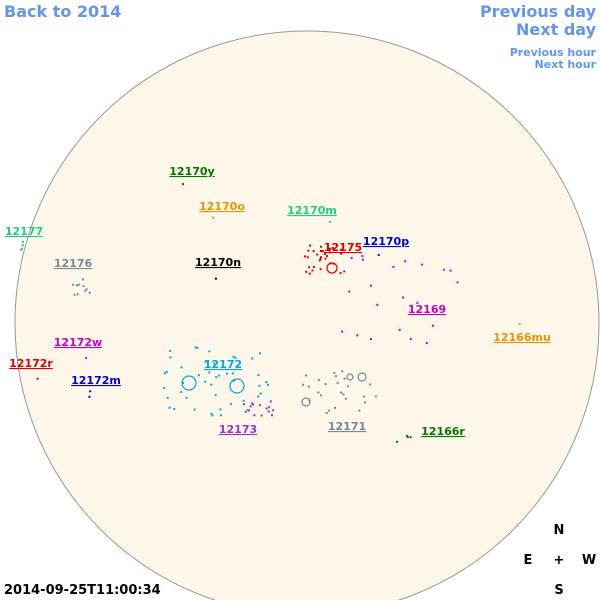  I want to click on region-label: 12172, so click(223, 364).